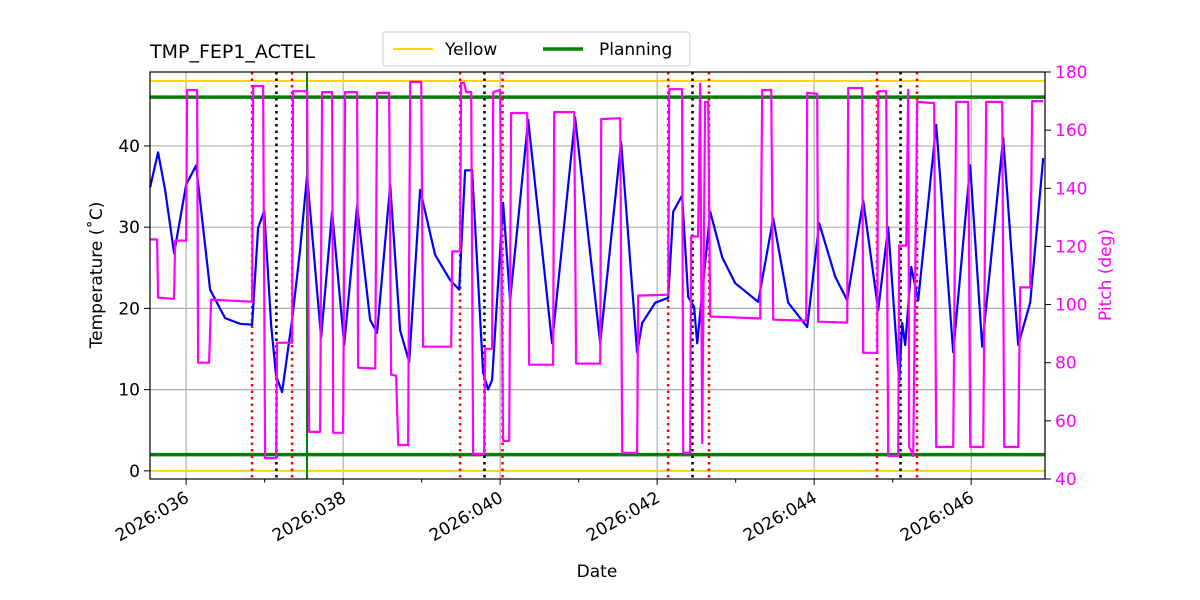 This screenshot has height=600, width=1200. Describe the element at coordinates (96, 276) in the screenshot. I see `y-axis-label: Temperature (˚C)` at that location.